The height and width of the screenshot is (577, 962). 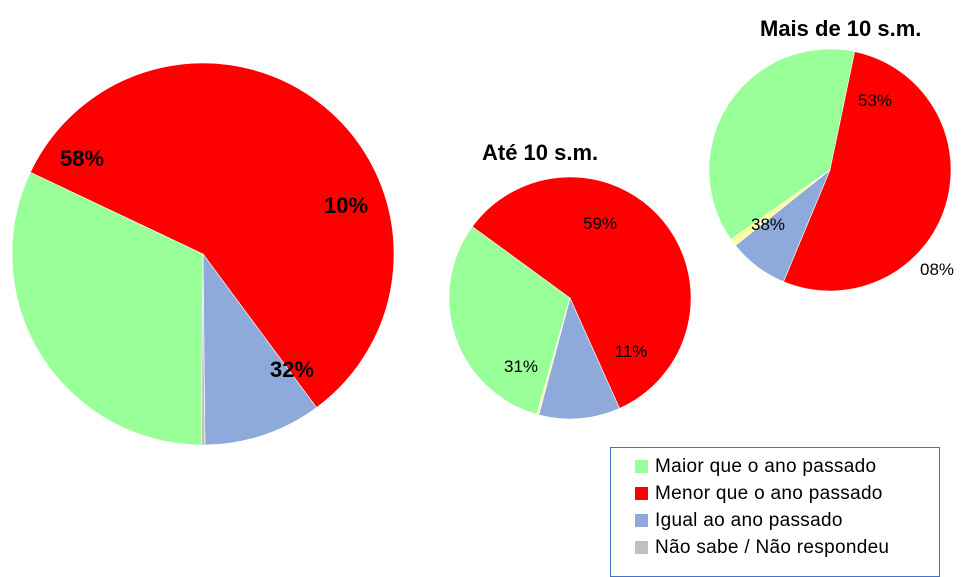 I want to click on legend-item-nao-sabe: Não sabe / Não respondeu, so click(x=787, y=547).